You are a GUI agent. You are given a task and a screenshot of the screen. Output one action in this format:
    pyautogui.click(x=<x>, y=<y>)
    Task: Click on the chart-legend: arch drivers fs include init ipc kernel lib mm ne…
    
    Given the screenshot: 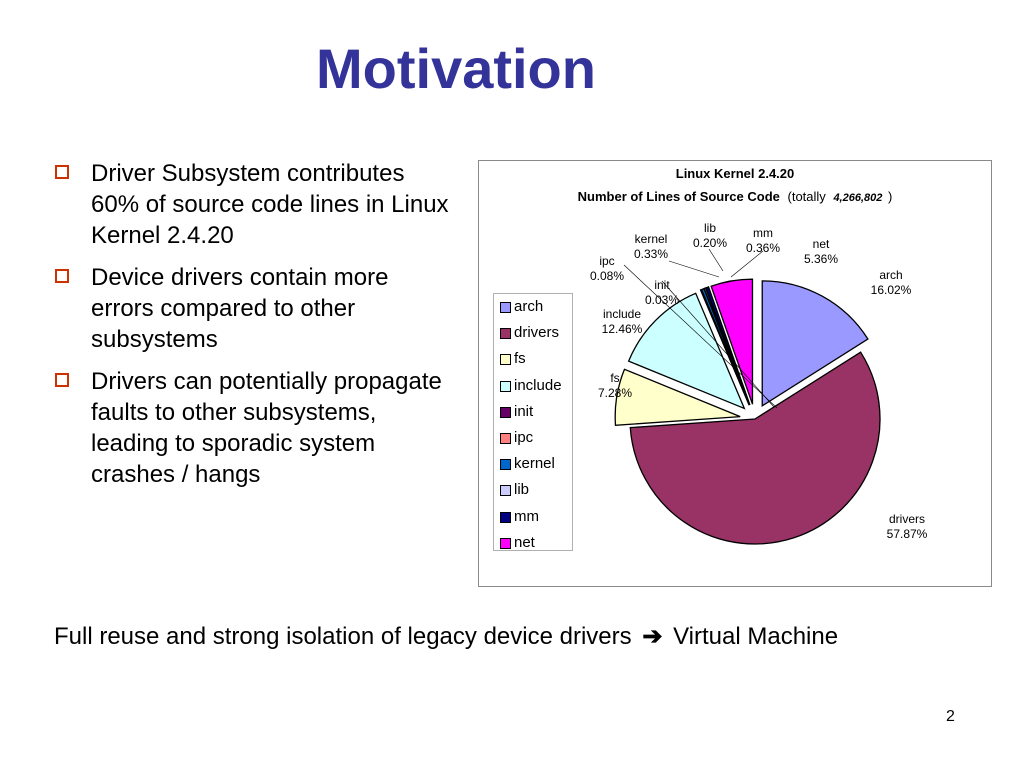 What is the action you would take?
    pyautogui.click(x=533, y=422)
    